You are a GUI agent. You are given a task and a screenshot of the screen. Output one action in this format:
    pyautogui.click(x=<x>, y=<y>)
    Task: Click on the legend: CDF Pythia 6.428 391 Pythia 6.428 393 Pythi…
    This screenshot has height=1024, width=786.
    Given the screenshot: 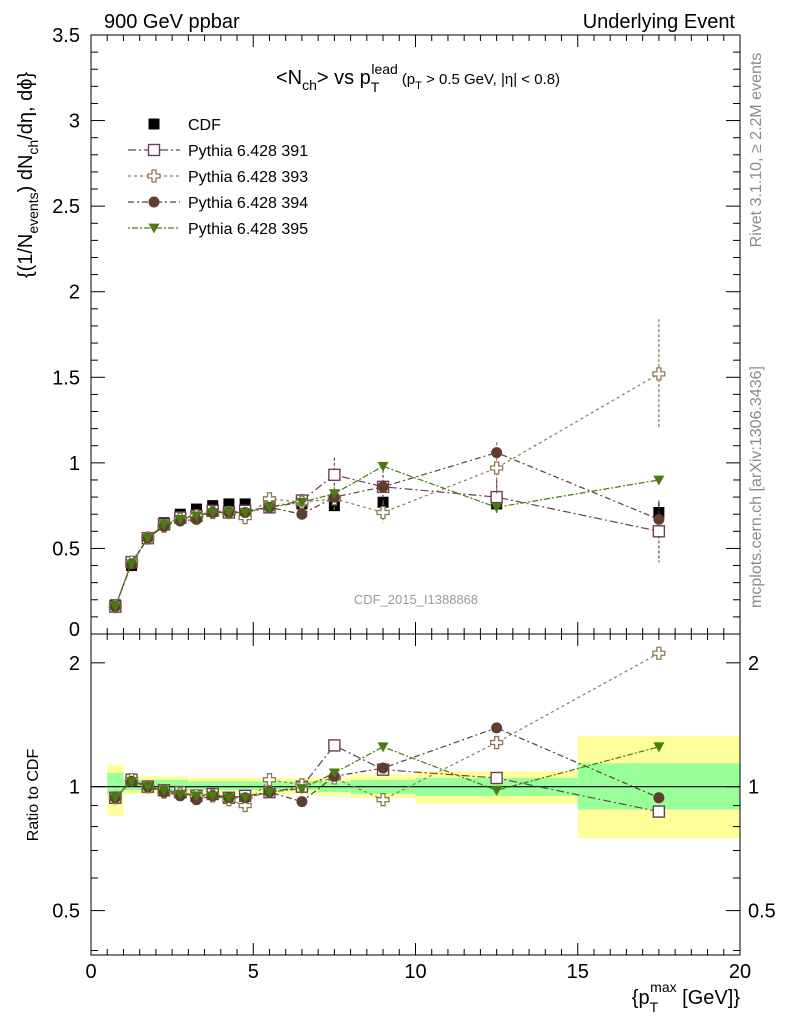 What is the action you would take?
    pyautogui.click(x=218, y=177)
    